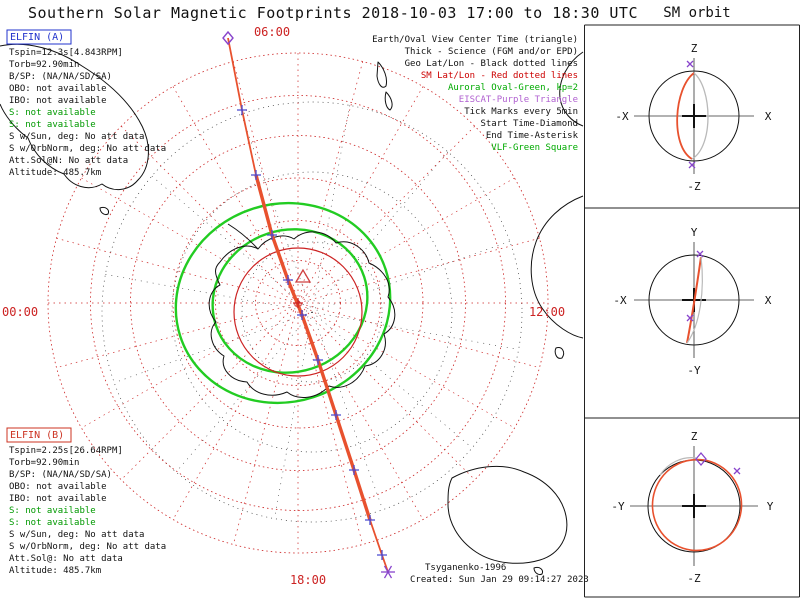 The image size is (800, 600). Describe the element at coordinates (538, 571) in the screenshot. I see `coast-tasmania` at that location.